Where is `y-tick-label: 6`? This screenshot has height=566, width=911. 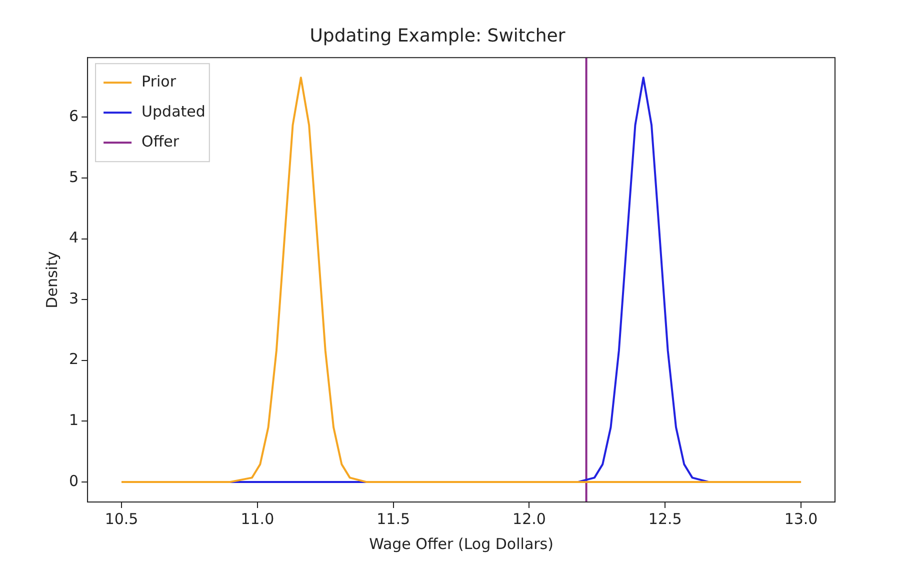 y-tick-label: 6 is located at coordinates (73, 116).